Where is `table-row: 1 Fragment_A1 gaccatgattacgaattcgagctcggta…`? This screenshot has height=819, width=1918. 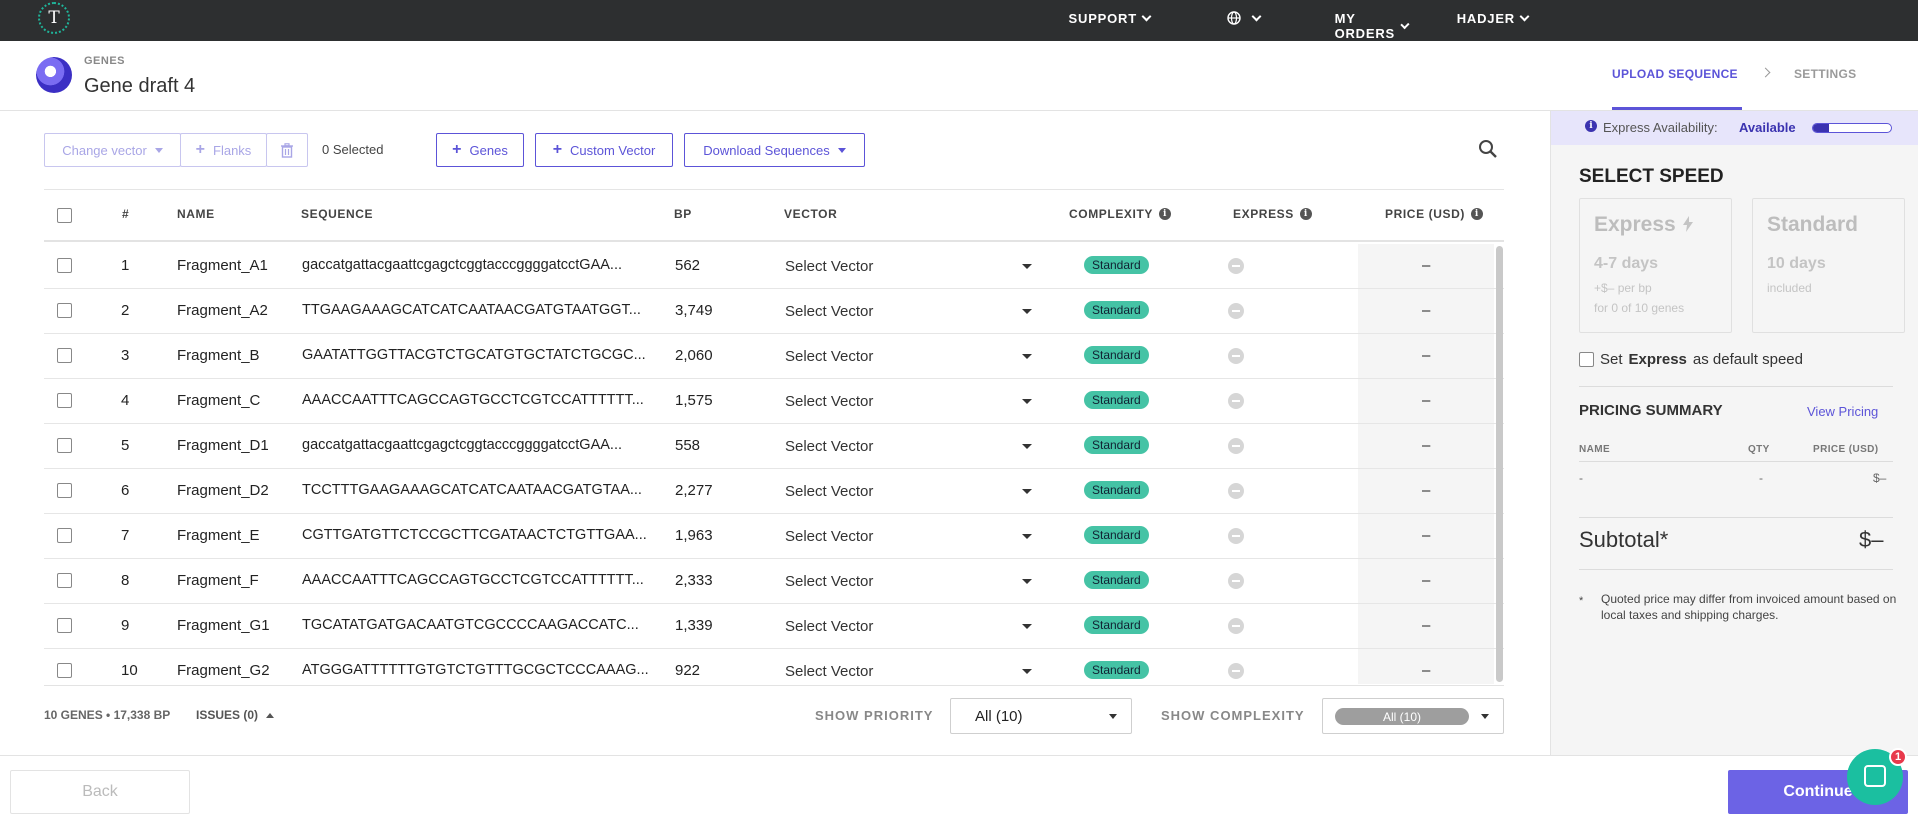
table-row: 1 Fragment_A1 gaccatgattacgaattcgagctcggta… is located at coordinates (774, 266).